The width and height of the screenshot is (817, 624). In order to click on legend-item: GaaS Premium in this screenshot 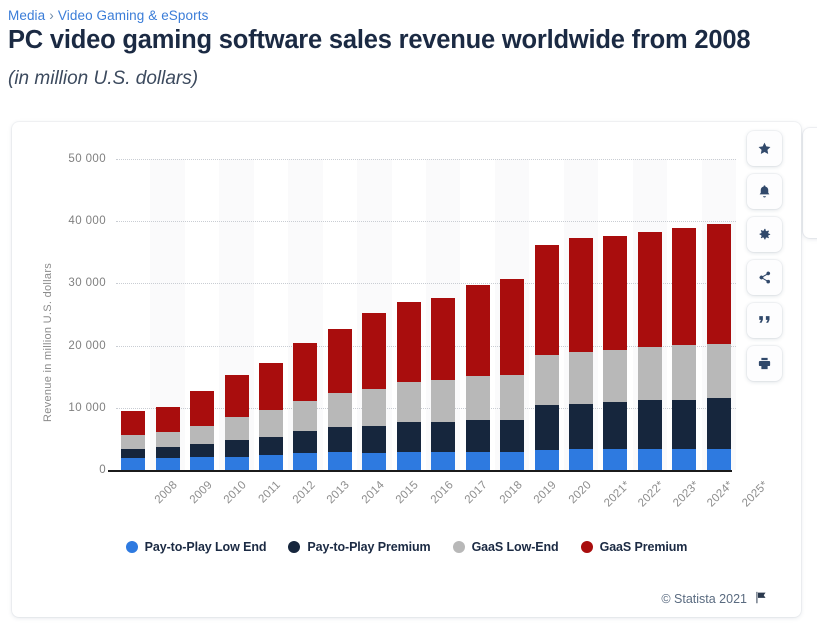, I will do `click(633, 547)`.